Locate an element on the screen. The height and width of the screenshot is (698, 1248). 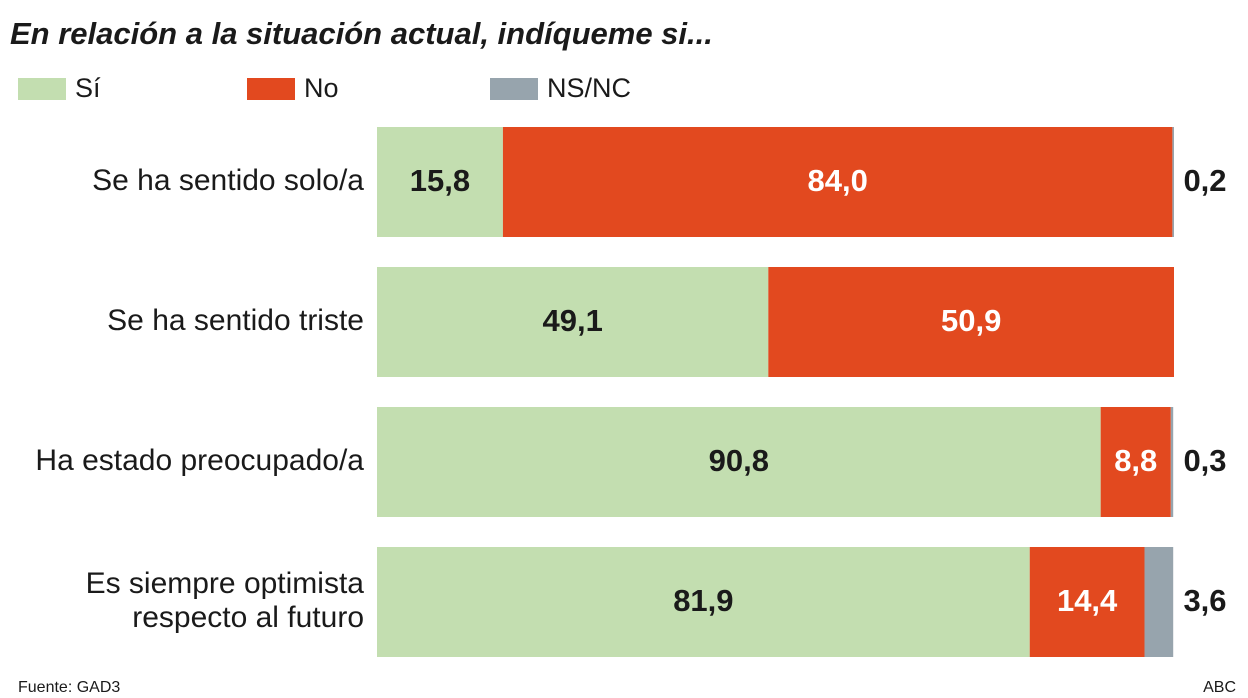
source: Fuente: GAD3 is located at coordinates (69, 687).